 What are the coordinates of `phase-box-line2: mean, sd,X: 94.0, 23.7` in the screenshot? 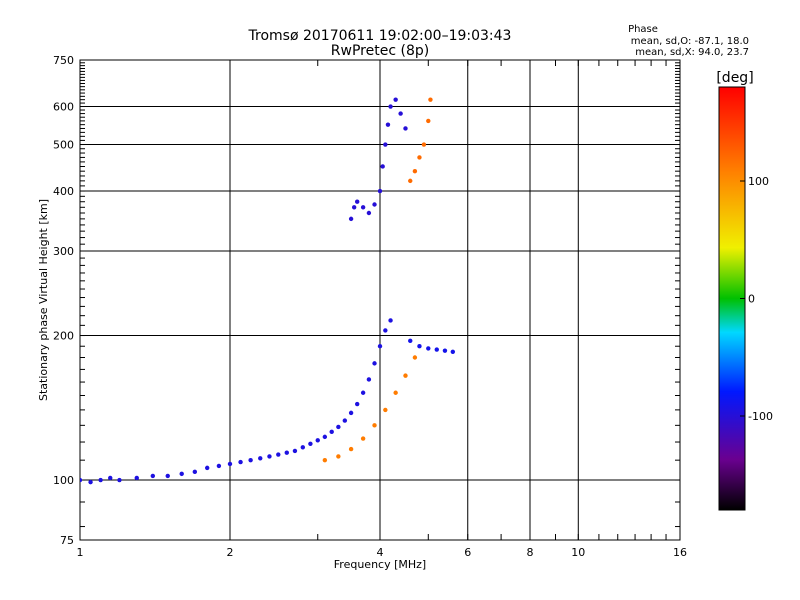 It's located at (692, 52).